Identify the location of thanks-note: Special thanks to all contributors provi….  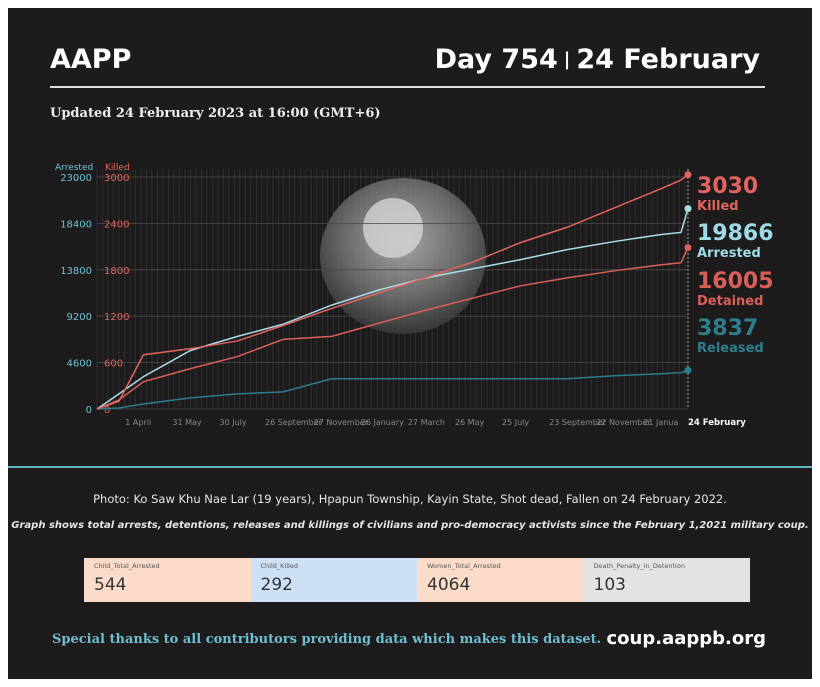
(327, 639).